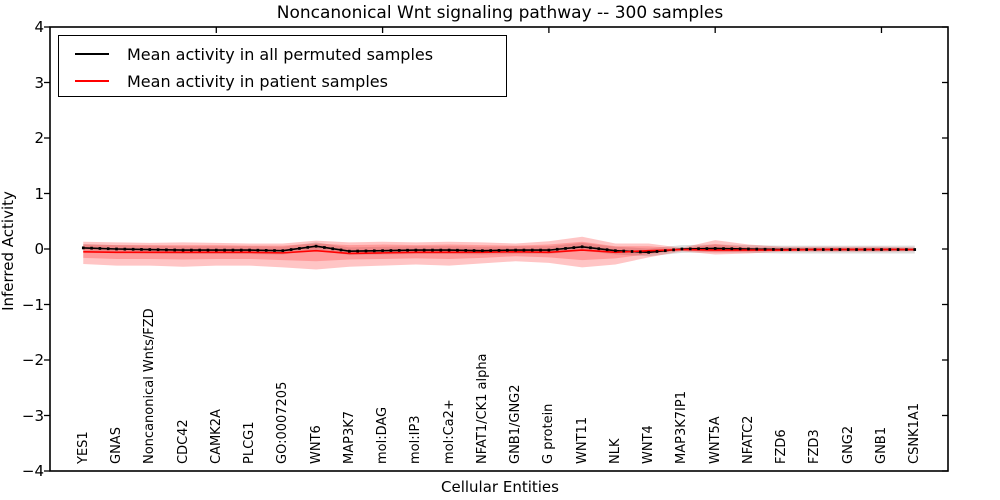  What do you see at coordinates (316, 444) in the screenshot?
I see `x-entity-label: WNT6` at bounding box center [316, 444].